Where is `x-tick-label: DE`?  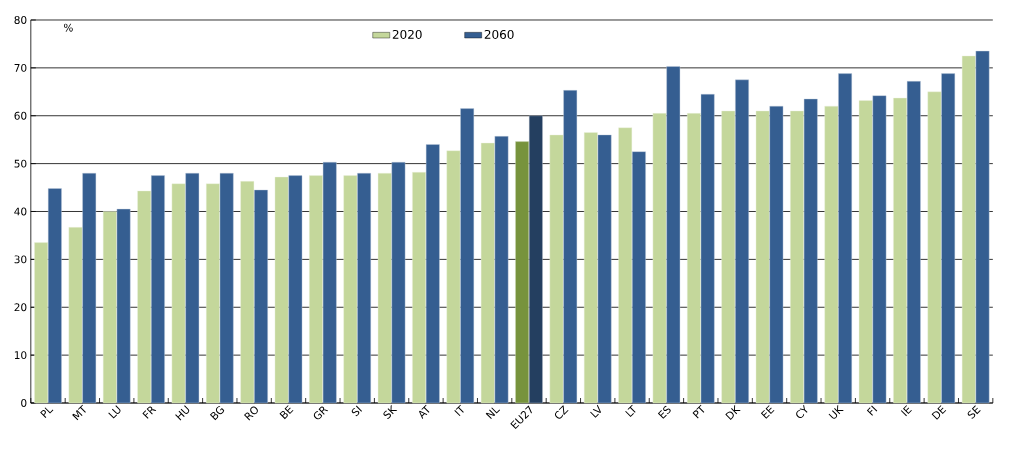
x-tick-label: DE is located at coordinates (939, 412).